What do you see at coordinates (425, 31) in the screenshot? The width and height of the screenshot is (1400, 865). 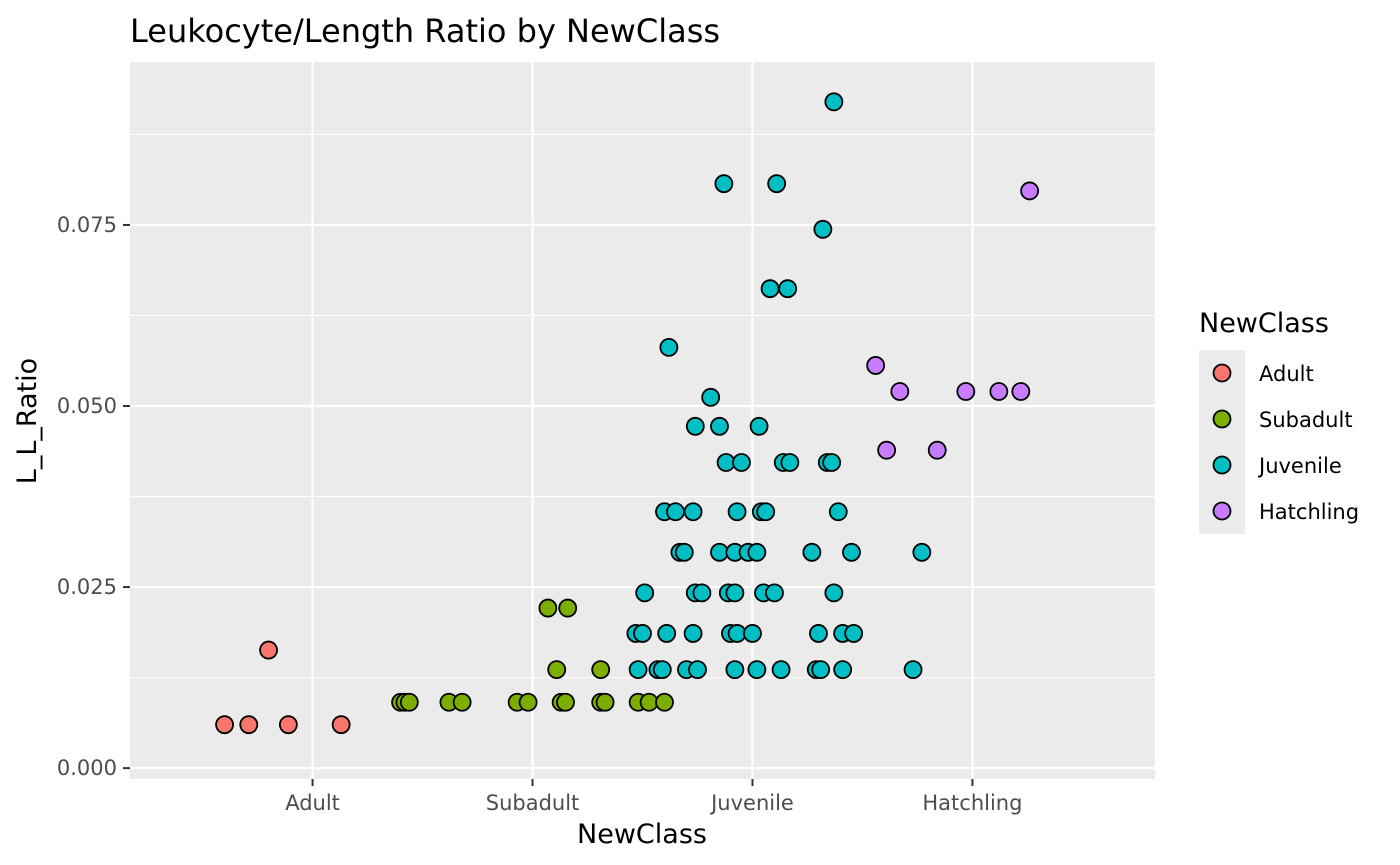 I see `chart-title: Leukocyte/Length Ratio by NewClass` at bounding box center [425, 31].